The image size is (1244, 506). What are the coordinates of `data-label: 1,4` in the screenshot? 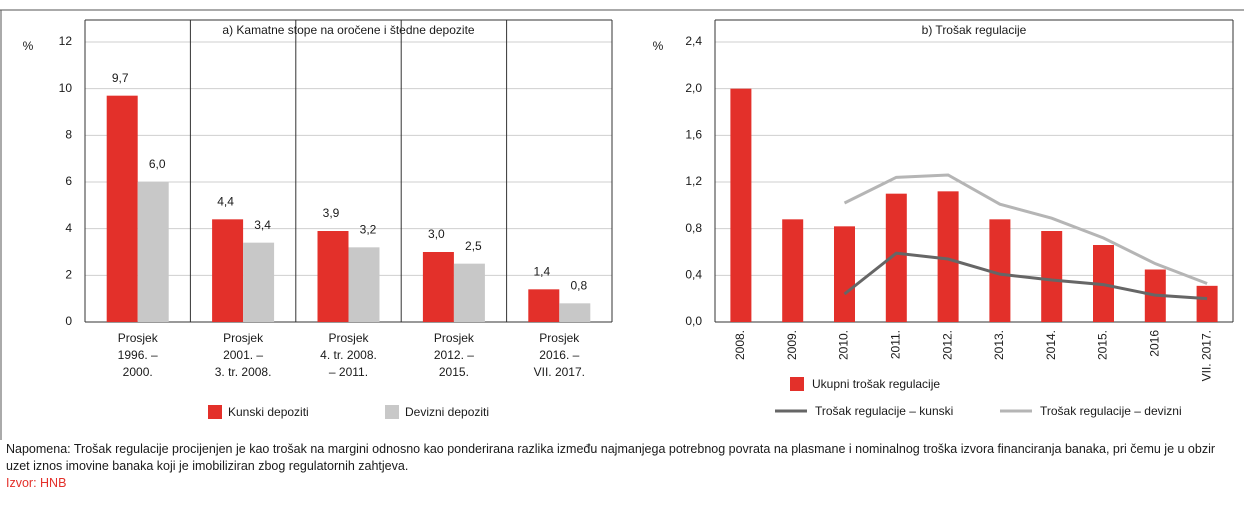 It's located at (541, 272).